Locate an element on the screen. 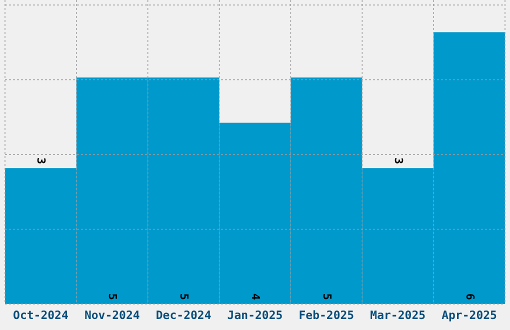  x-tick-label: Nov-2024 is located at coordinates (112, 315).